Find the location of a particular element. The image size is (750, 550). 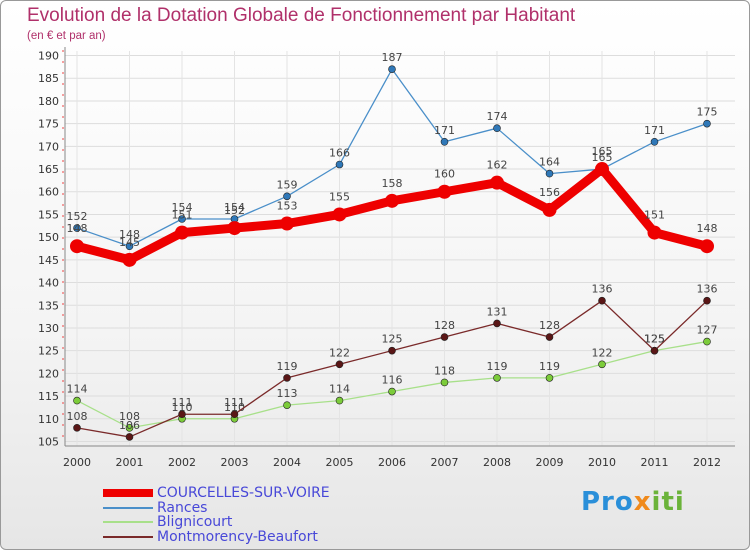

x-tick-label: 2008 is located at coordinates (497, 462).